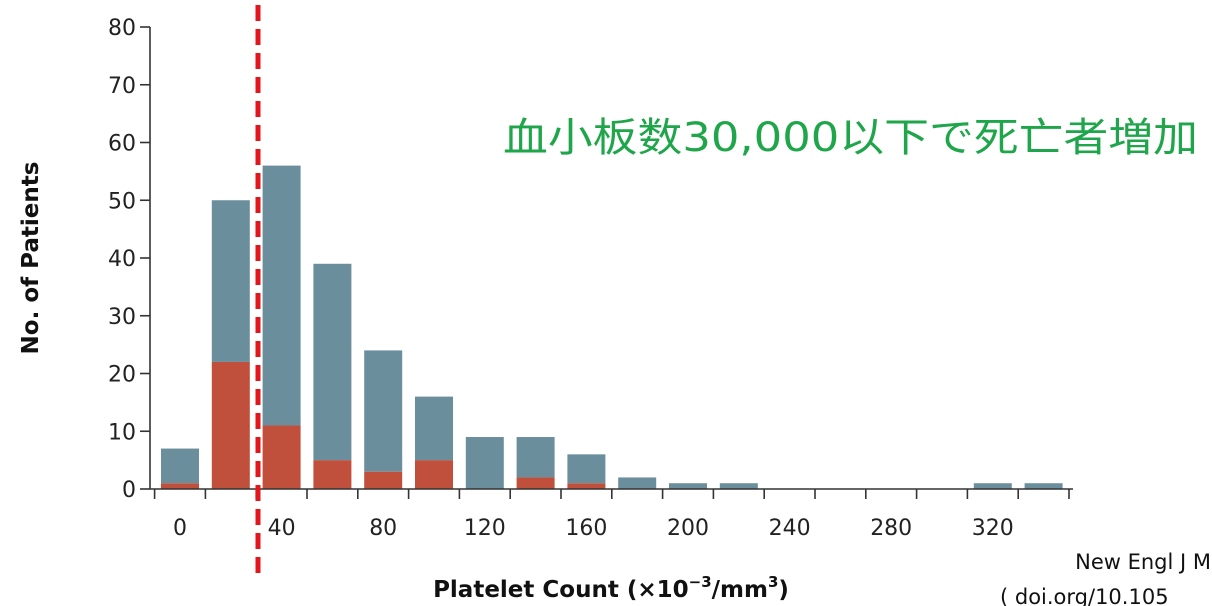 The width and height of the screenshot is (1212, 606). Describe the element at coordinates (773, 582) in the screenshot. I see `x-axis-title-sup2: 3` at that location.